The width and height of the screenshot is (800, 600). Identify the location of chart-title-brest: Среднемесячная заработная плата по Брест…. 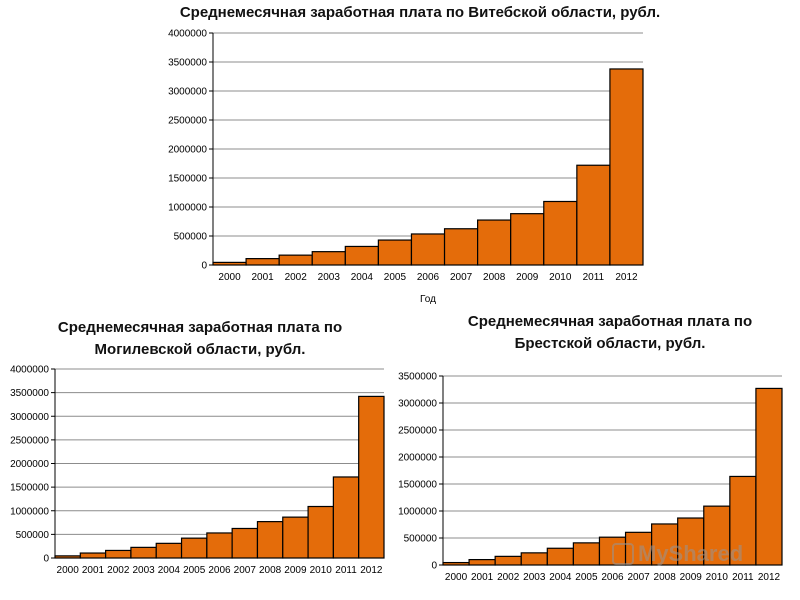
(610, 333).